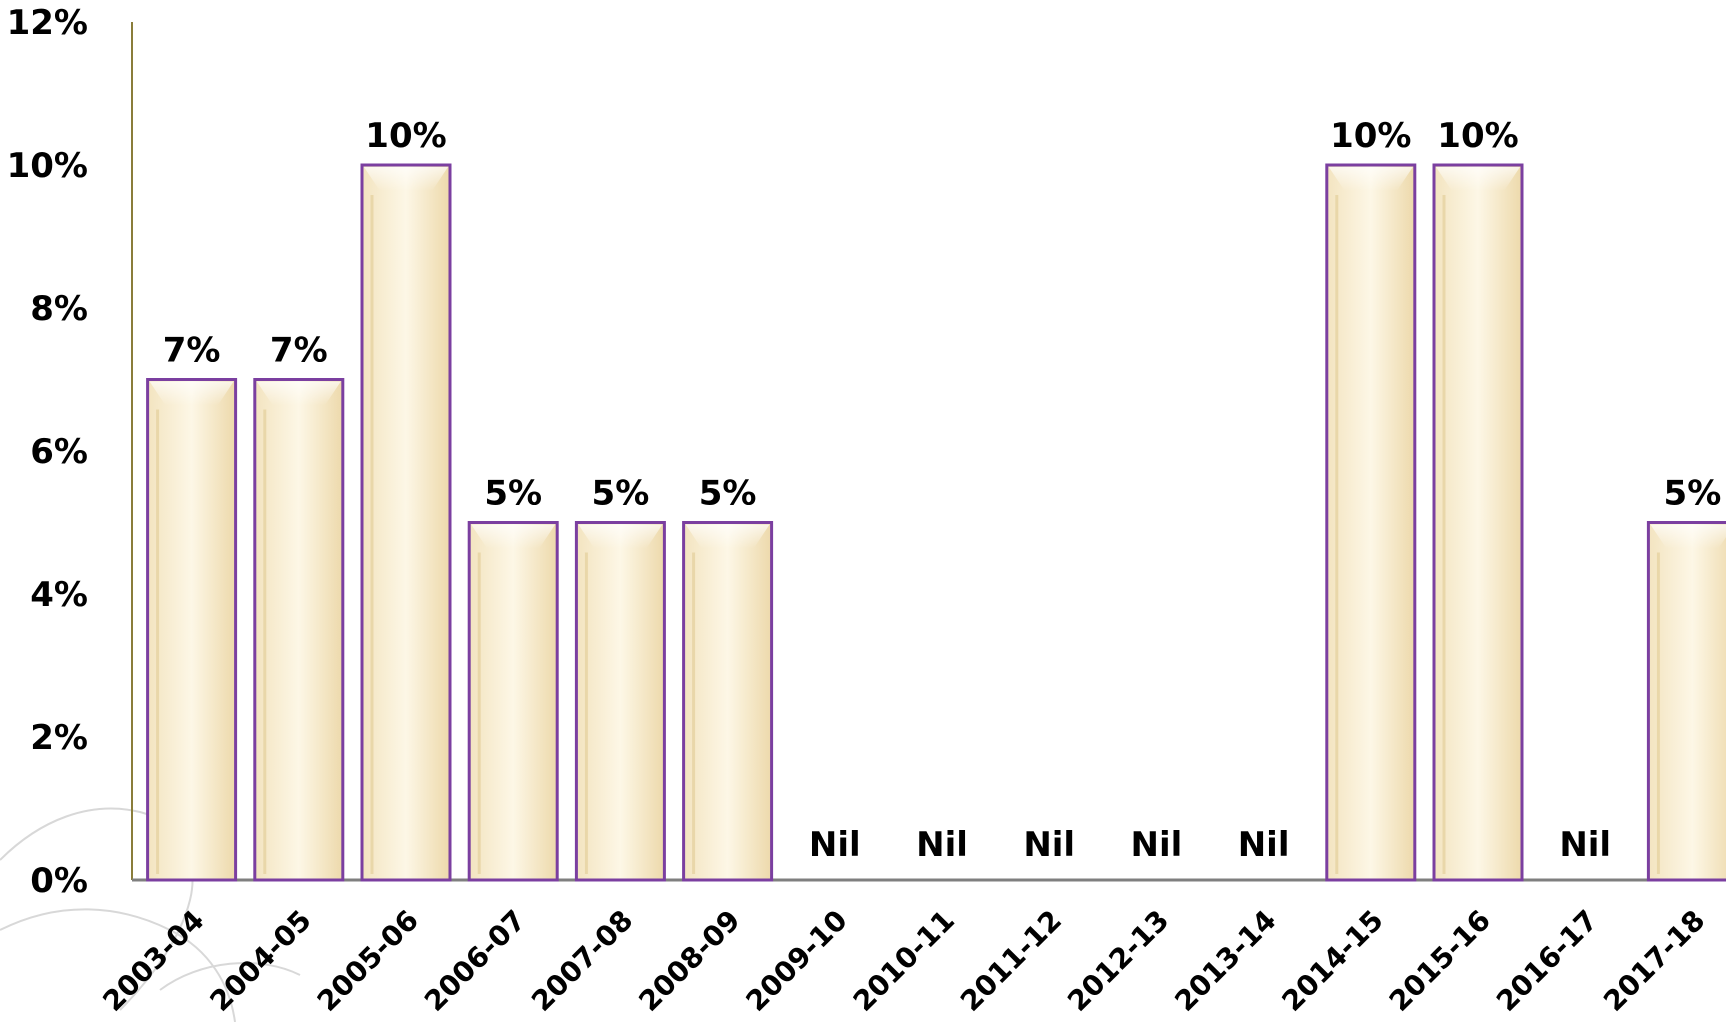 This screenshot has height=1022, width=1726. I want to click on x-tick-label: 2010-11, so click(904, 961).